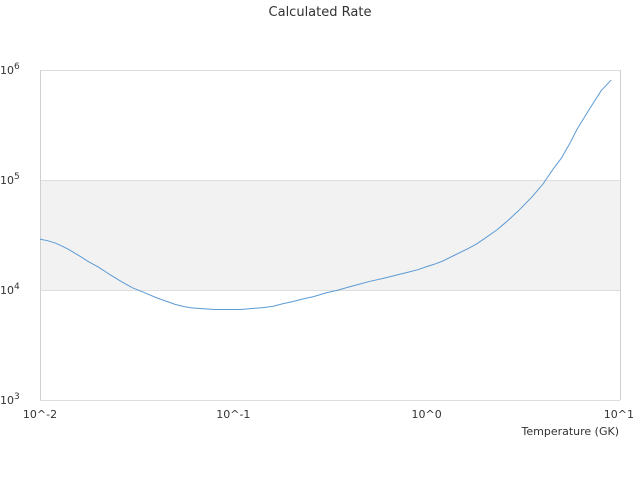 The height and width of the screenshot is (480, 640). I want to click on y-tick-label: 105, so click(10, 179).